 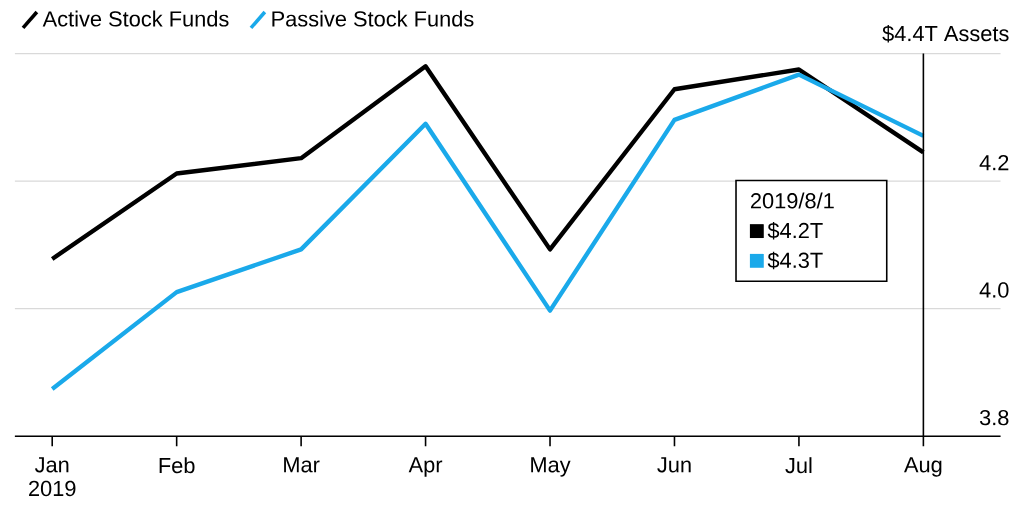 I want to click on y-tick-label: 4.2, so click(x=994, y=163).